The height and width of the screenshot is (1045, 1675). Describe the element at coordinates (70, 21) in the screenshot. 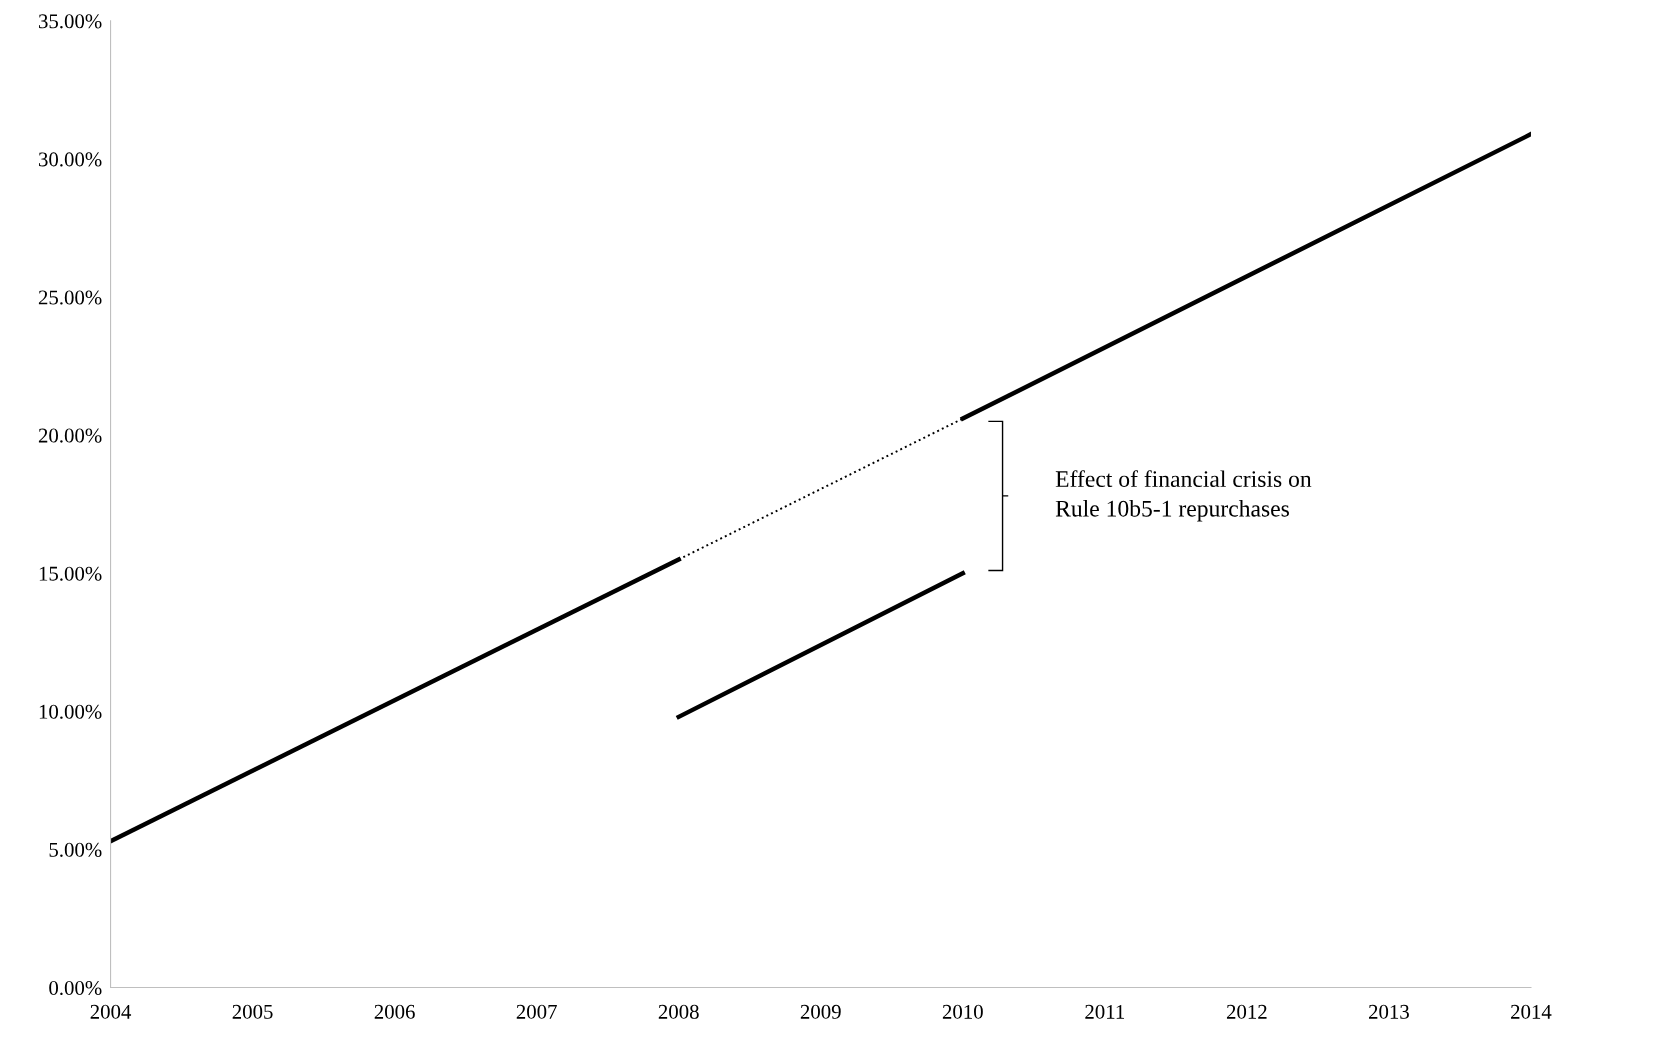

I see `y-tick-label: 35.00%` at that location.